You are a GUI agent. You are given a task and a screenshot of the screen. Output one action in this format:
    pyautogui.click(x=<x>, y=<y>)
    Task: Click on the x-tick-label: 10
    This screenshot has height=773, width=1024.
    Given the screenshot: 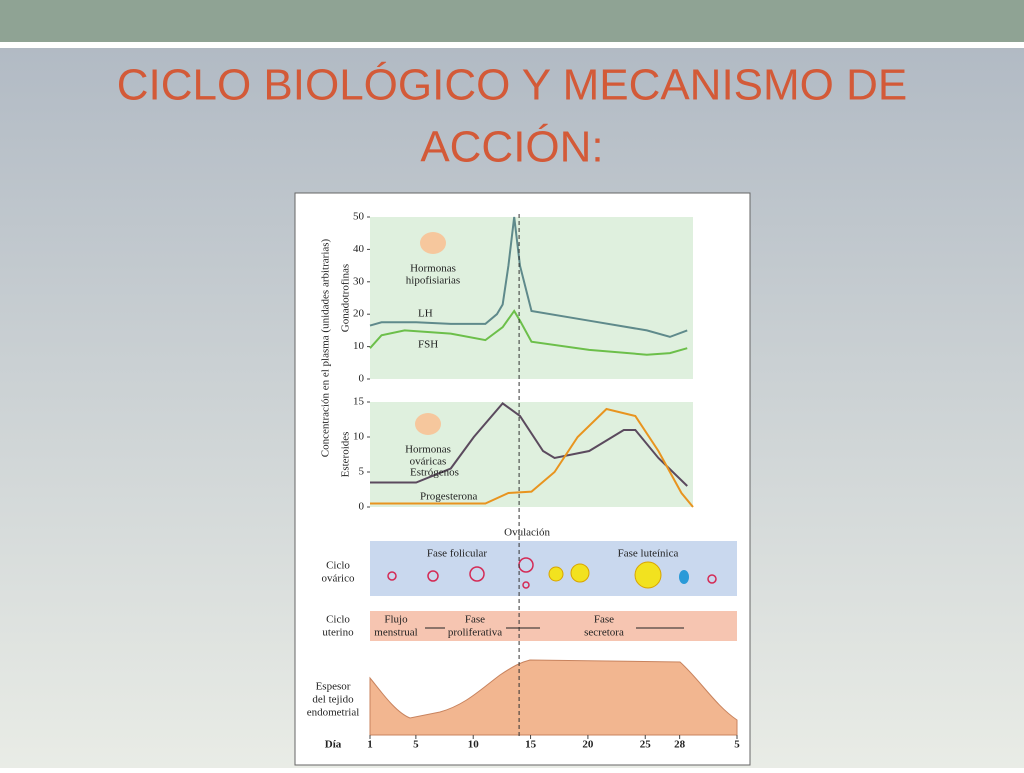 What is the action you would take?
    pyautogui.click(x=474, y=745)
    